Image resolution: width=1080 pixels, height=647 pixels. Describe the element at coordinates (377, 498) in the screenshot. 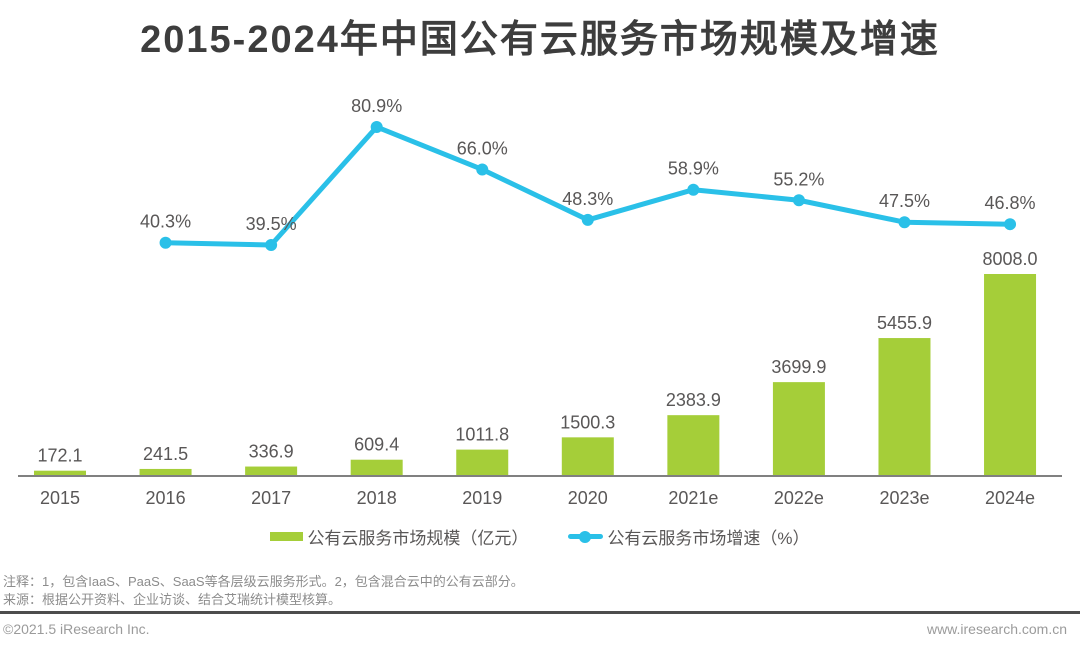

I see `x-tick-2018: 2018` at that location.